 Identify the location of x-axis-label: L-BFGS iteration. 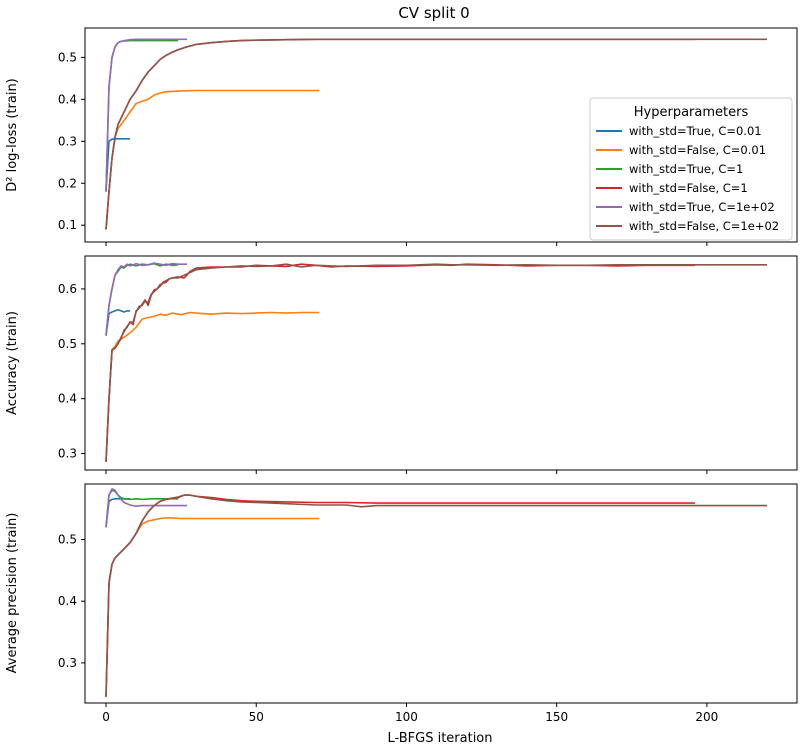
(439, 738).